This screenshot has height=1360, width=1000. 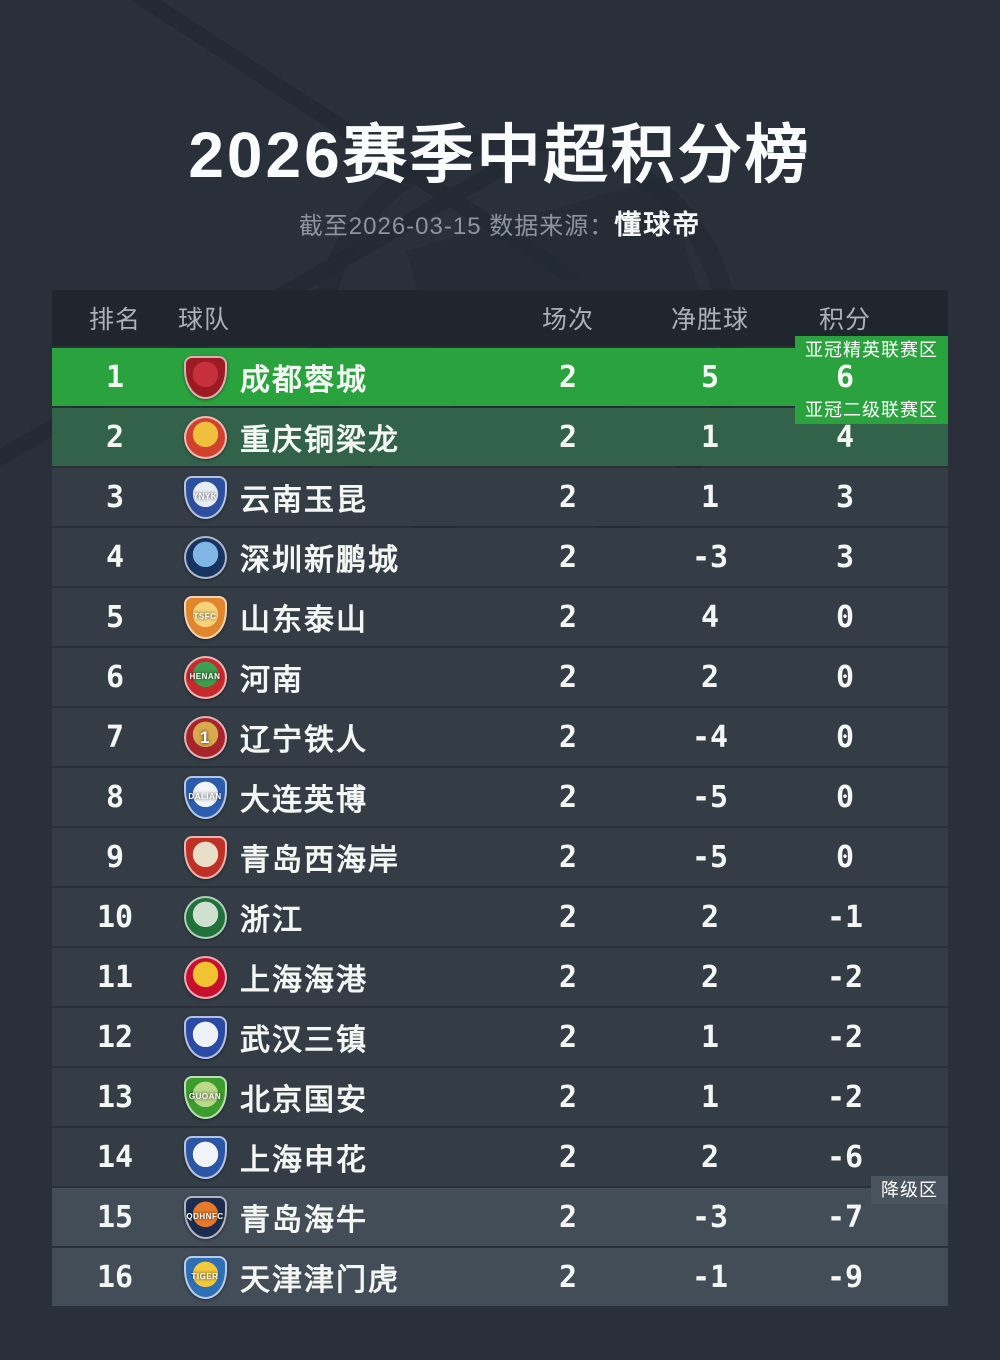 I want to click on crest-monogram: GUOAN, so click(x=205, y=1096).